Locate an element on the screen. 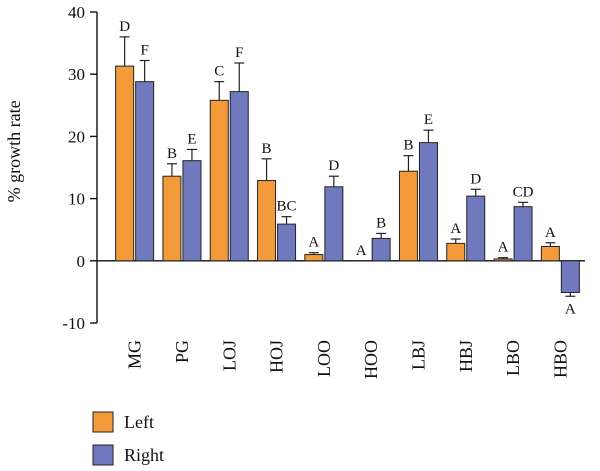  bar-left-hoj is located at coordinates (267, 221).